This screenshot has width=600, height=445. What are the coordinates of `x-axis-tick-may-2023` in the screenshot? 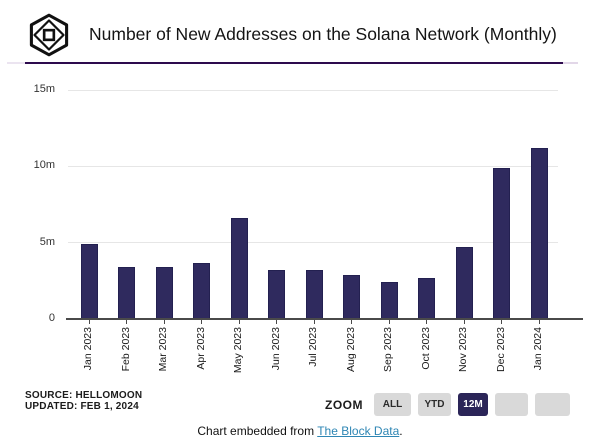 It's located at (239, 322).